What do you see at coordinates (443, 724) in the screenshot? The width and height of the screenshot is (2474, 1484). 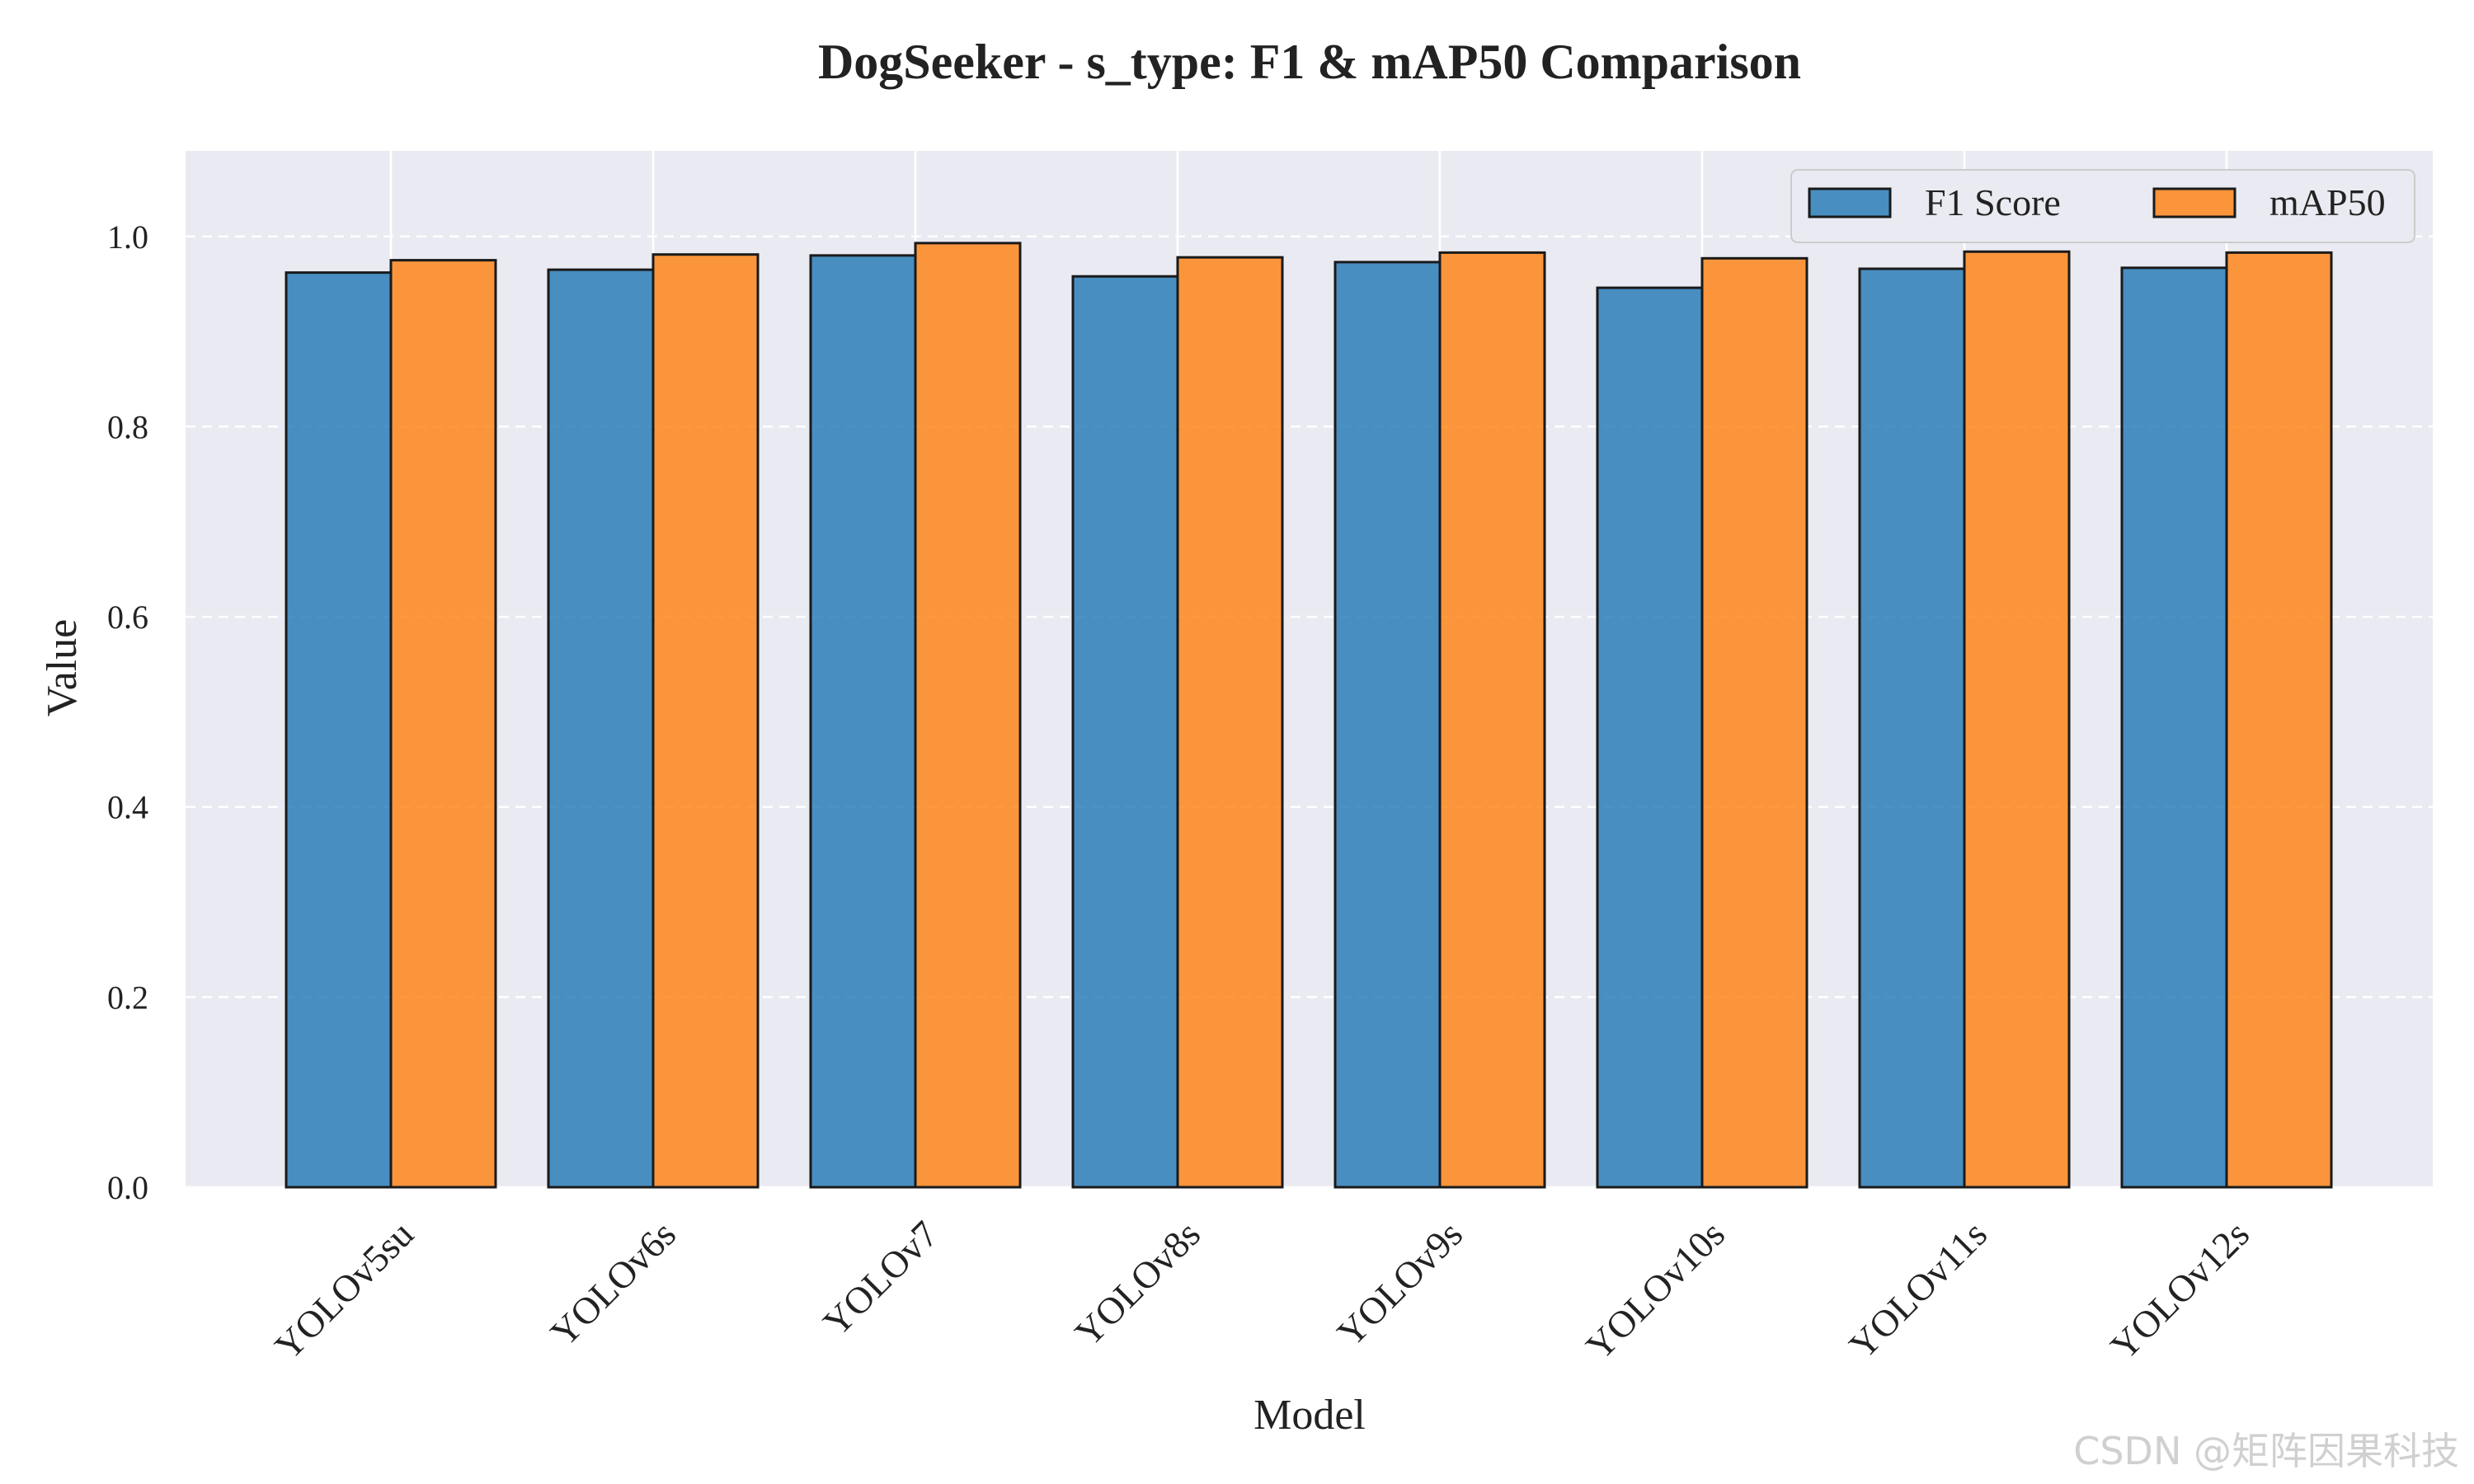 I see `bar-map50-yolov5su` at bounding box center [443, 724].